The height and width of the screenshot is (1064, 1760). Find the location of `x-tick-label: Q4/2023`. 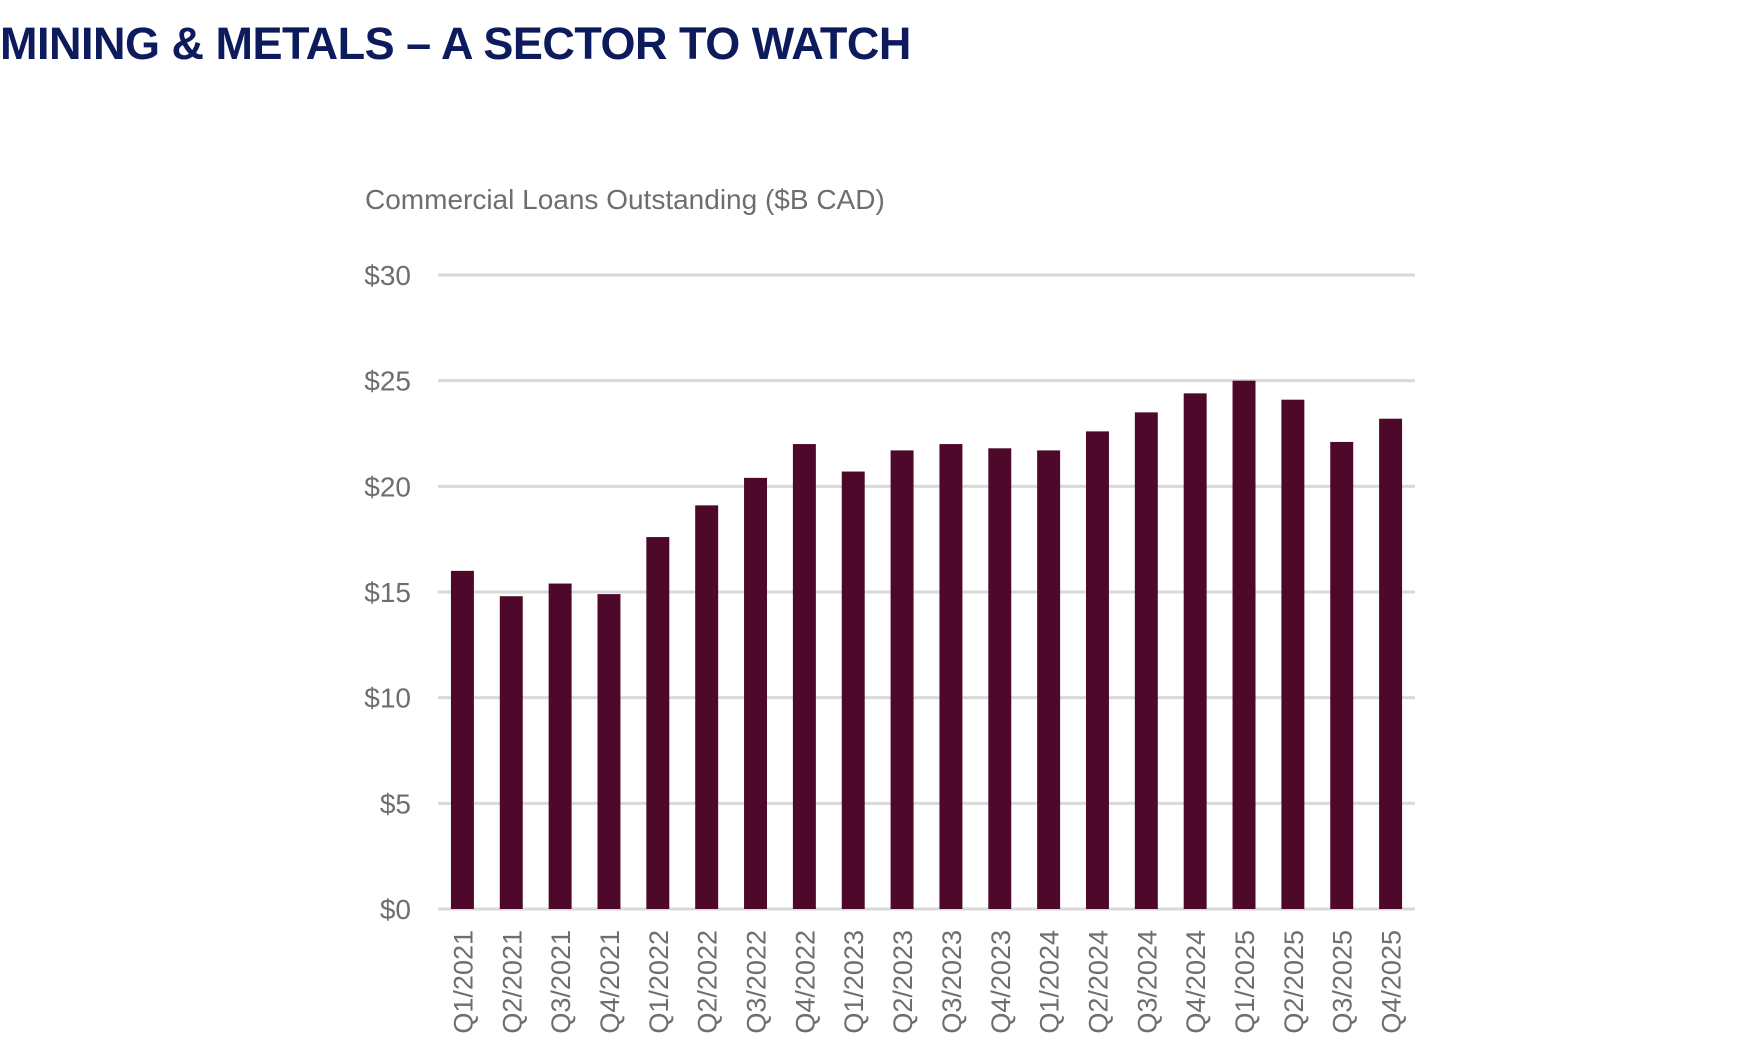

x-tick-label: Q4/2023 is located at coordinates (1001, 982).